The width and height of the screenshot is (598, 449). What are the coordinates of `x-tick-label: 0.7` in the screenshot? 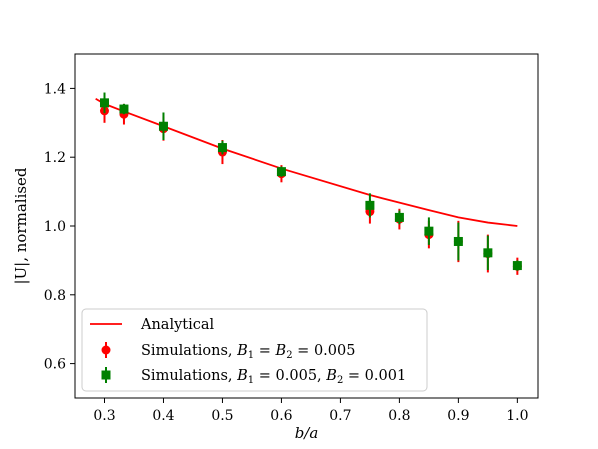 It's located at (340, 416).